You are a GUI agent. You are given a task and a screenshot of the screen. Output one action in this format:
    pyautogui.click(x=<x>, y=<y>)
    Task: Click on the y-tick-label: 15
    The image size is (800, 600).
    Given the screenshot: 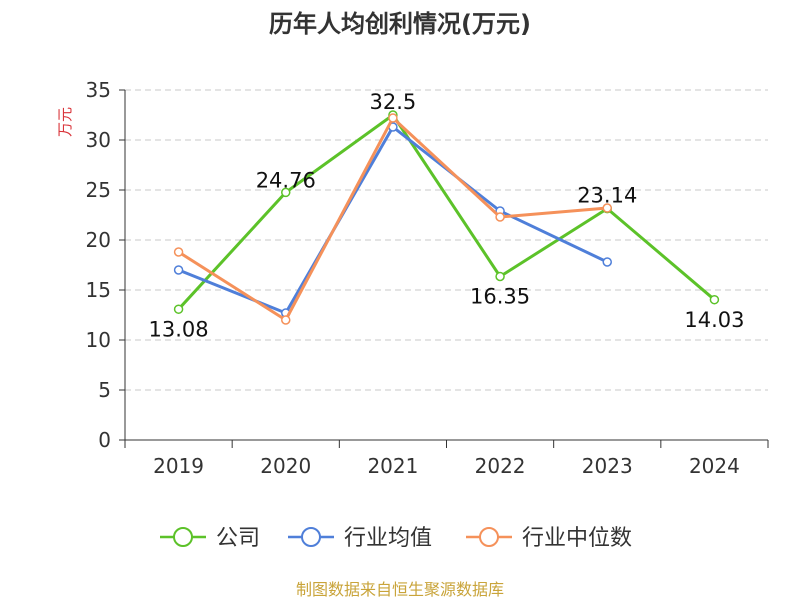 What is the action you would take?
    pyautogui.click(x=98, y=290)
    